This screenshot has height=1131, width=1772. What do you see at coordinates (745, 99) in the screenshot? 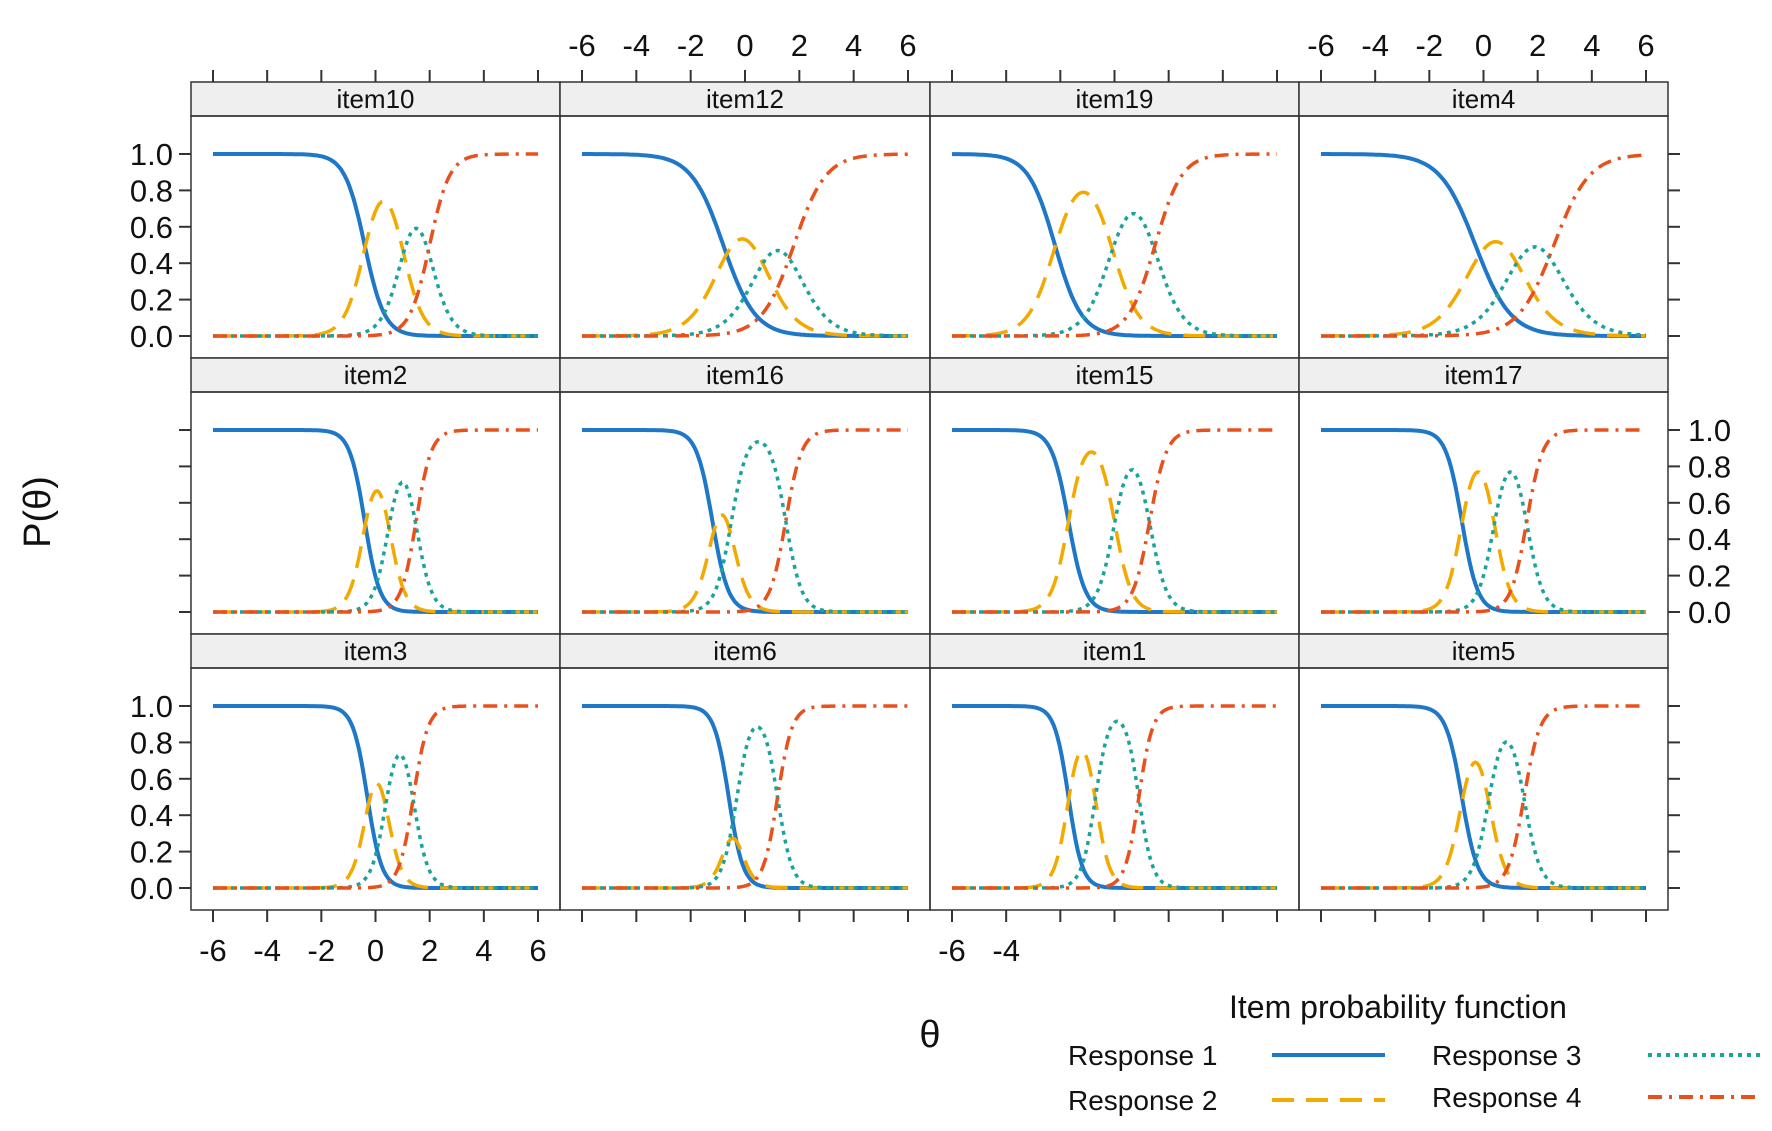
I see `panel-title: item12` at bounding box center [745, 99].